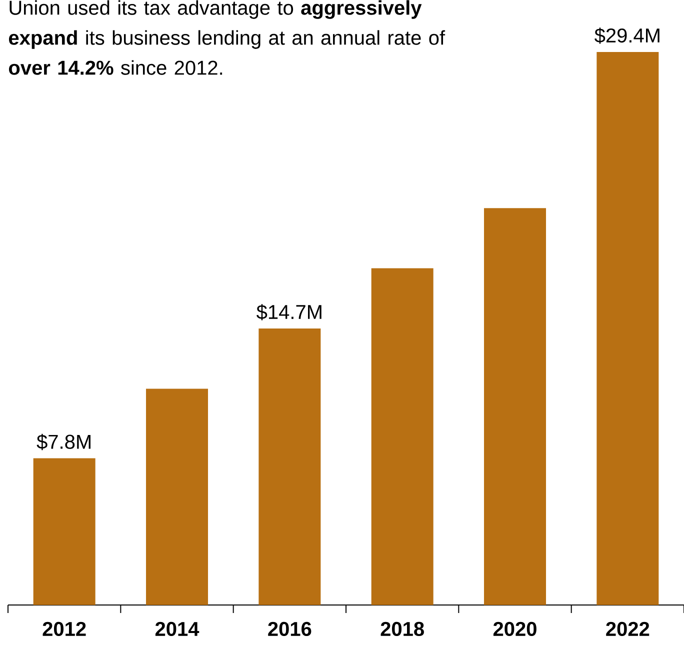 The height and width of the screenshot is (656, 684). What do you see at coordinates (64, 629) in the screenshot?
I see `x-tick-label: 2012` at bounding box center [64, 629].